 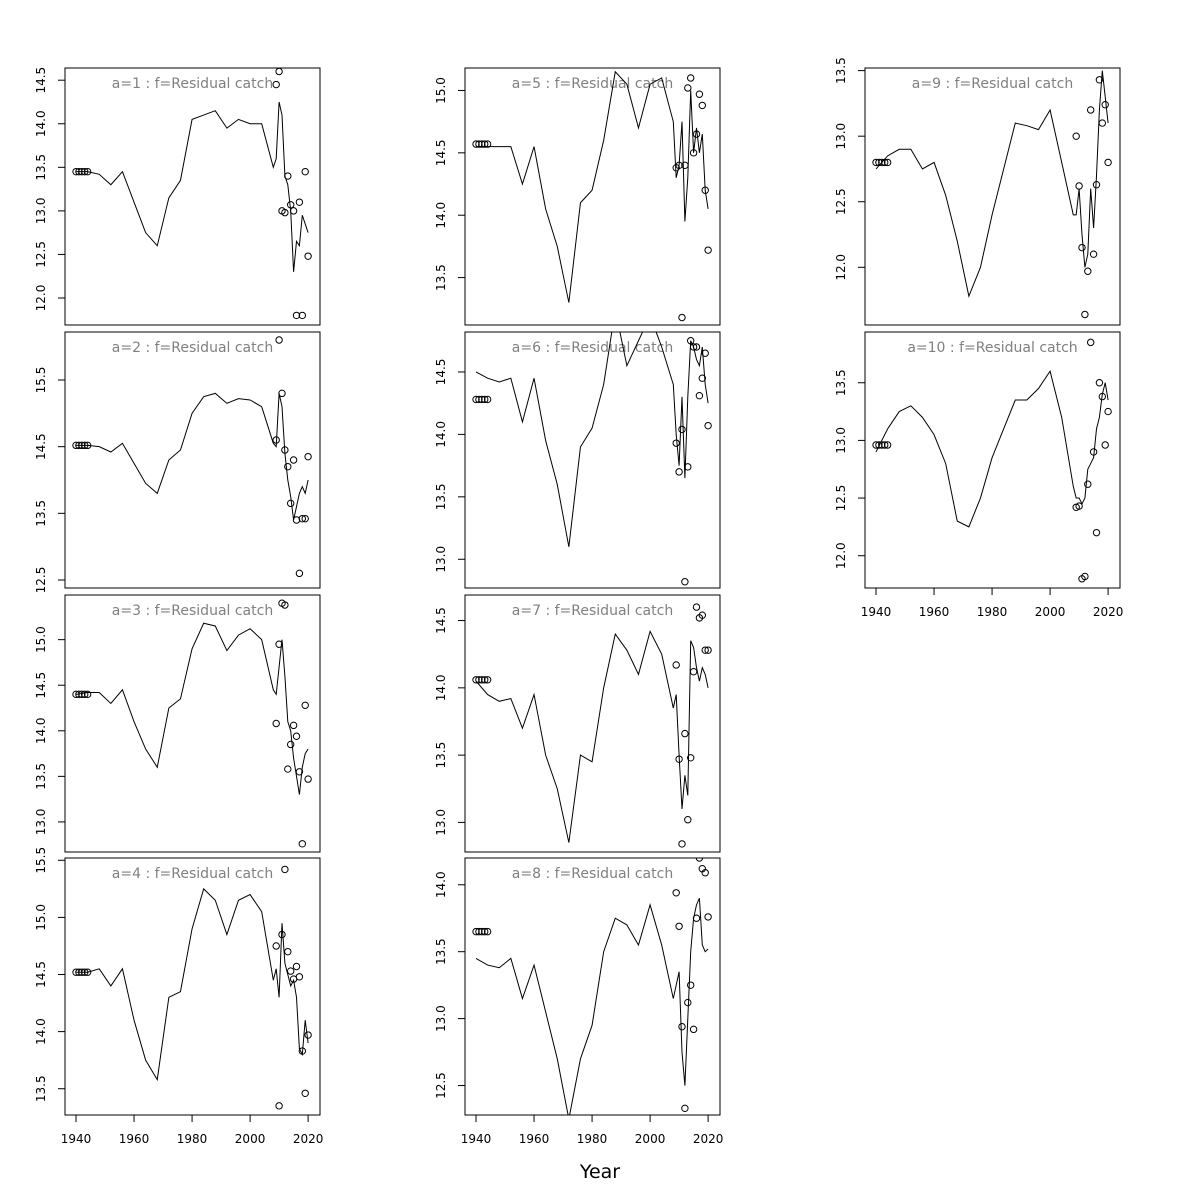 What do you see at coordinates (841, 498) in the screenshot?
I see `y-tick-label: 12.5` at bounding box center [841, 498].